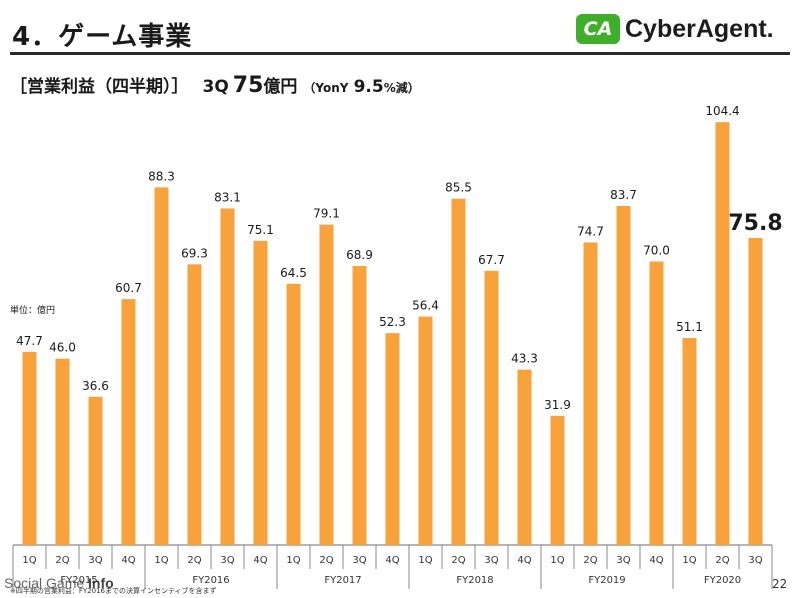 The height and width of the screenshot is (598, 800). What do you see at coordinates (557, 405) in the screenshot?
I see `data-label: 31.9` at bounding box center [557, 405].